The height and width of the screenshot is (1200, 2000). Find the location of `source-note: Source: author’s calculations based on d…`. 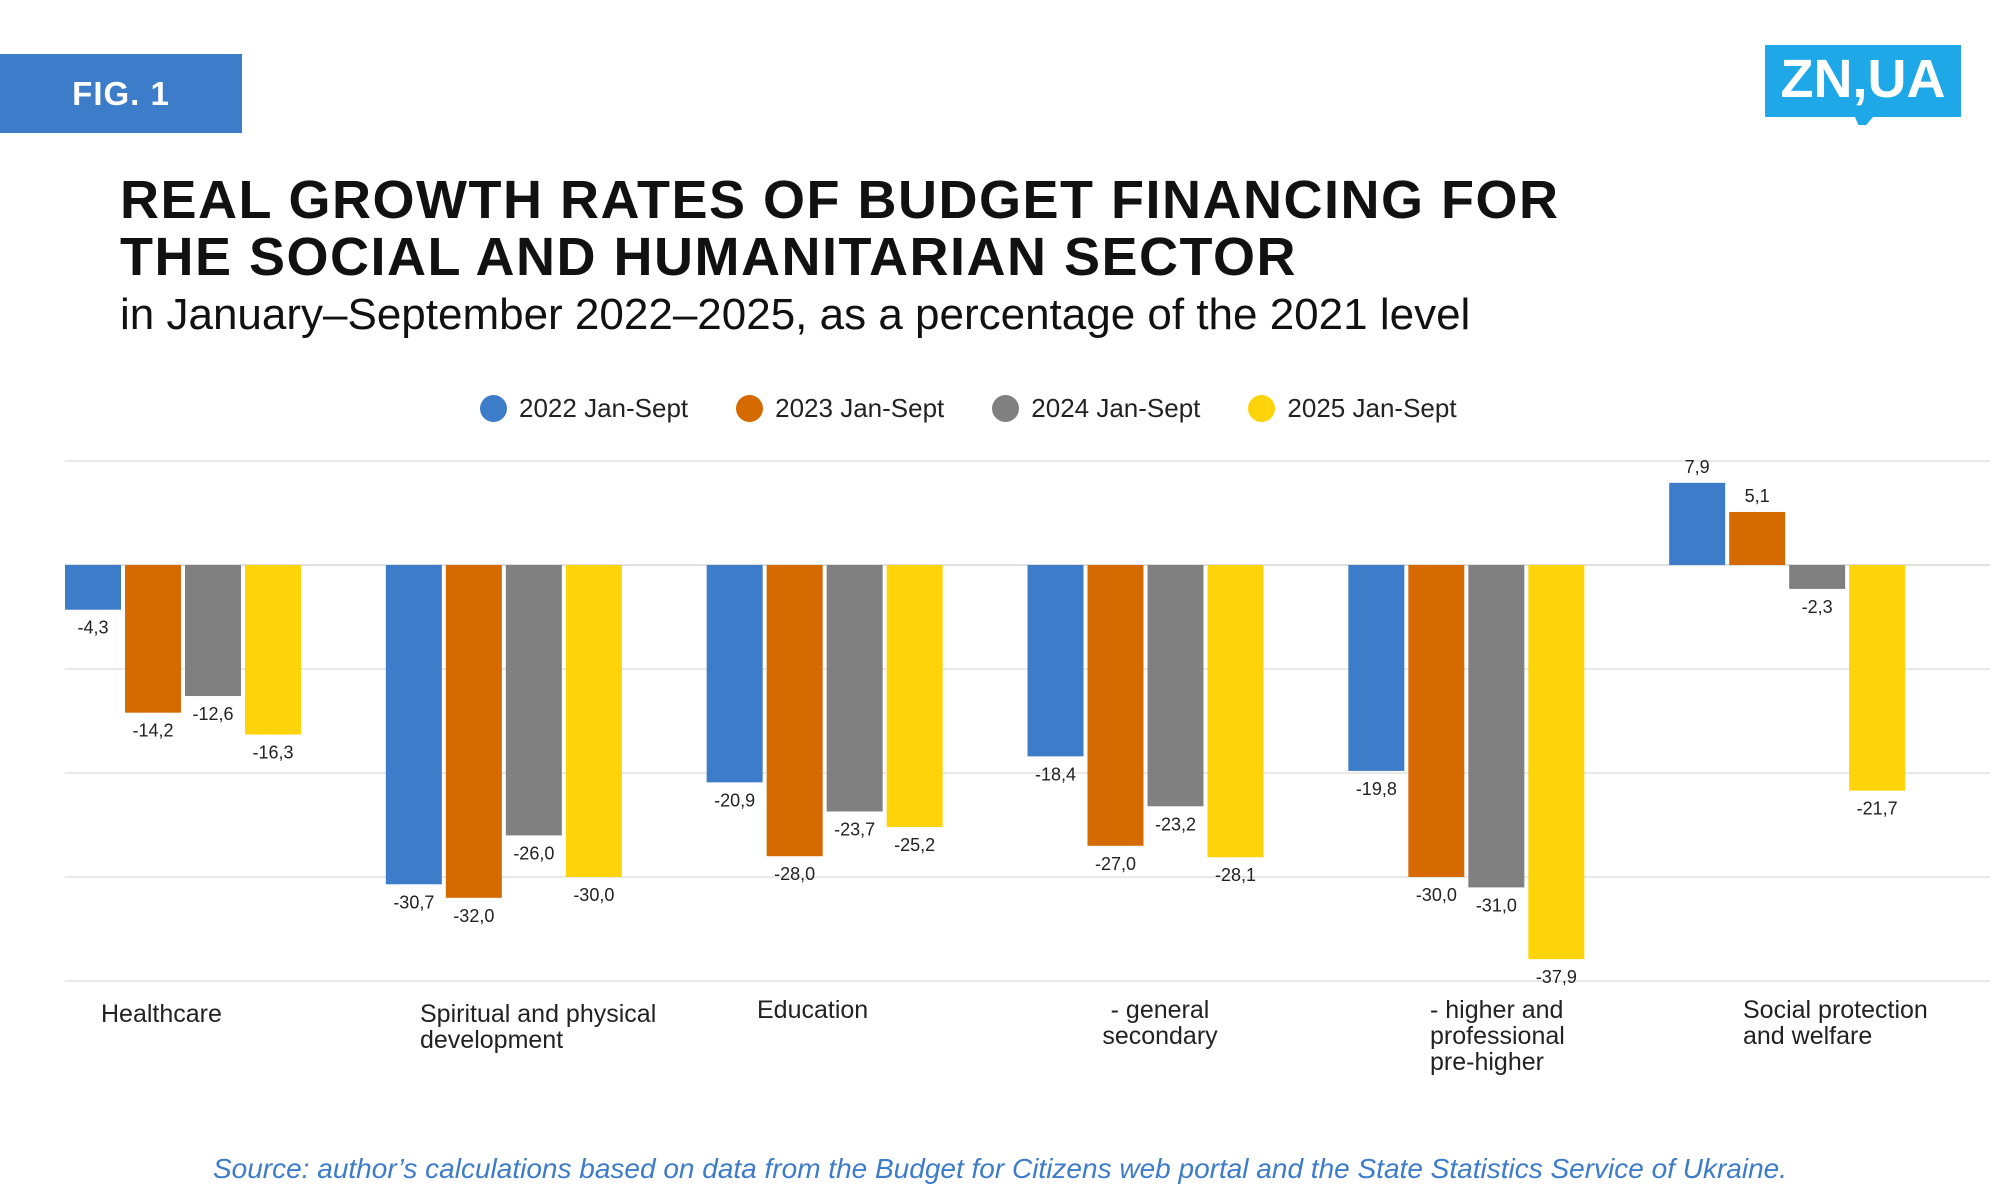

source-note: Source: author’s calculations based on d… is located at coordinates (1000, 1168).